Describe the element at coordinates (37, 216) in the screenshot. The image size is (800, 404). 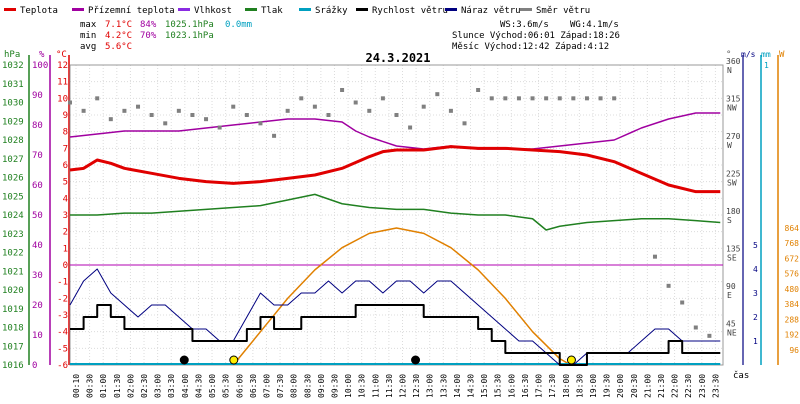
I see `tick-label-pct: 50` at that location.